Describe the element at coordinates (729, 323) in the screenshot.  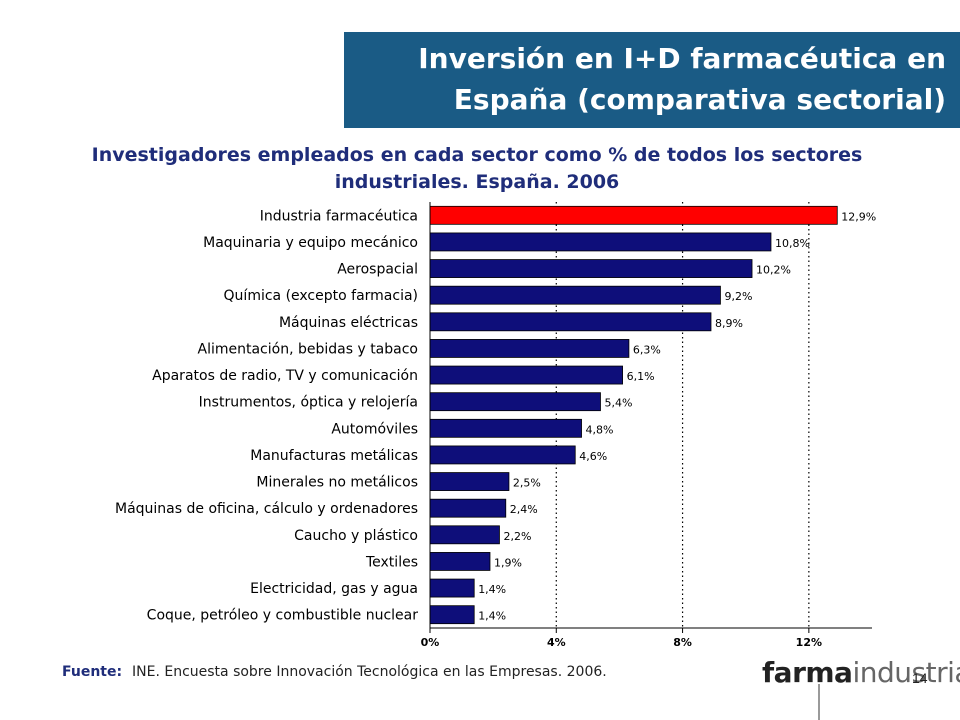
I see `value-label-4: 8,9%` at that location.